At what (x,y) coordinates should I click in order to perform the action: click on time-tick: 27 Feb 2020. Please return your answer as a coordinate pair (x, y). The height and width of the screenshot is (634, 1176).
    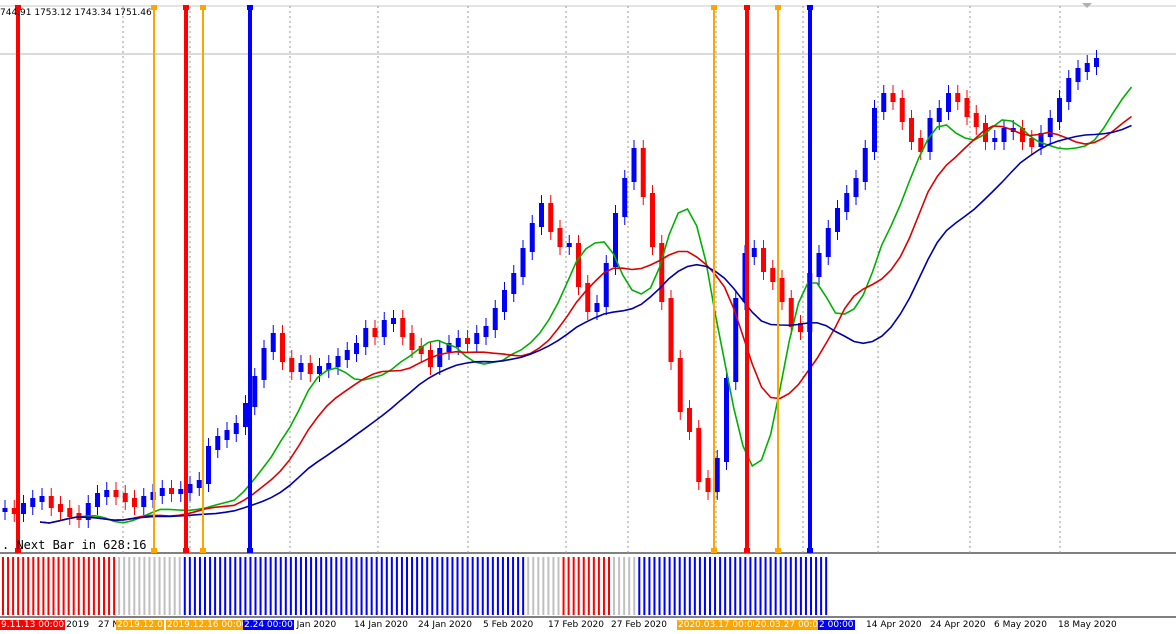
    Looking at the image, I should click on (639, 625).